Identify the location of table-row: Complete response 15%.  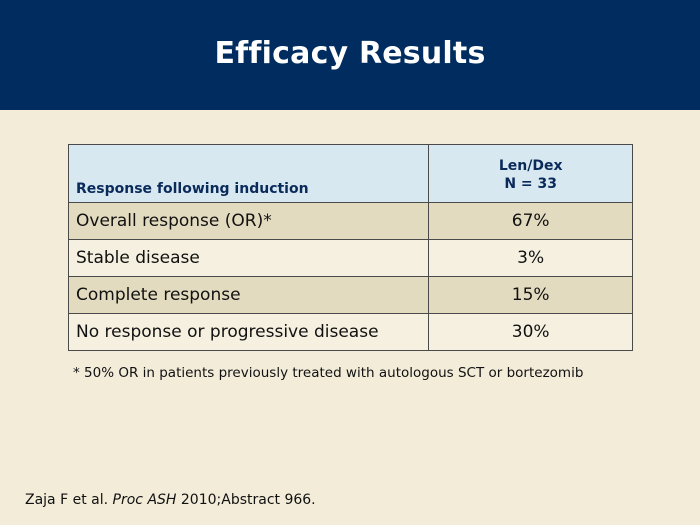
(350, 295).